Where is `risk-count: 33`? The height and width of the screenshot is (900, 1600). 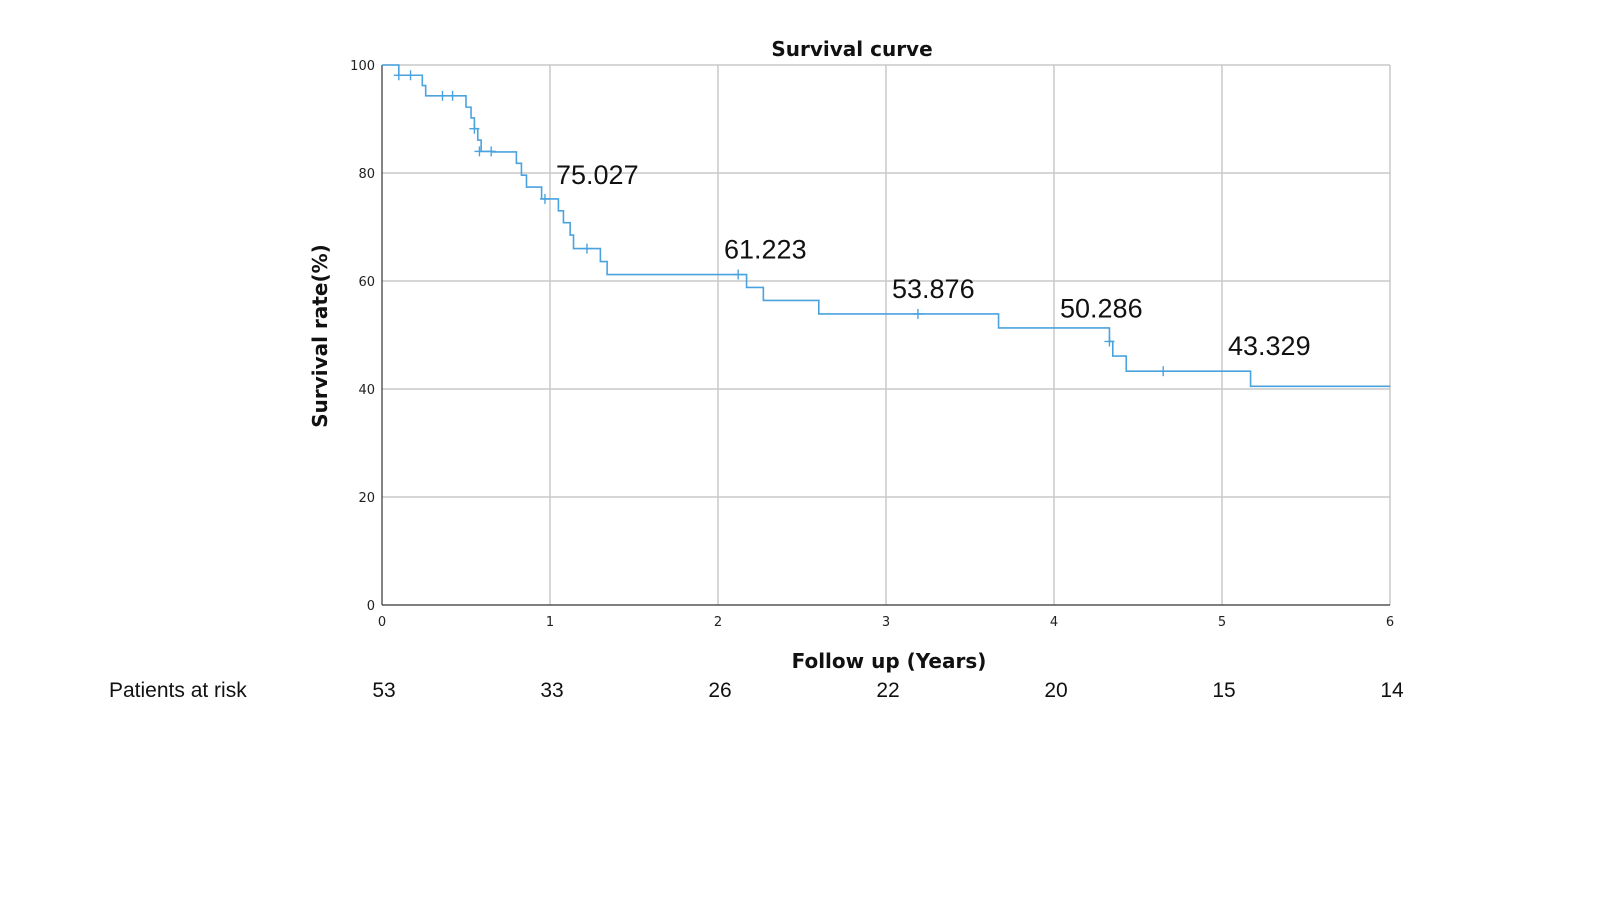
risk-count: 33 is located at coordinates (551, 690).